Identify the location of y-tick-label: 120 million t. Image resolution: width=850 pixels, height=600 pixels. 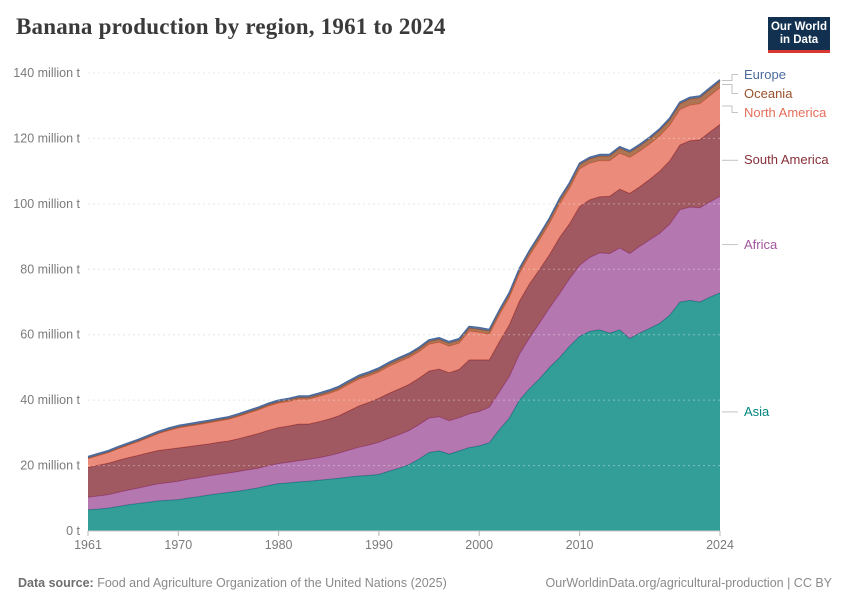
(46, 138).